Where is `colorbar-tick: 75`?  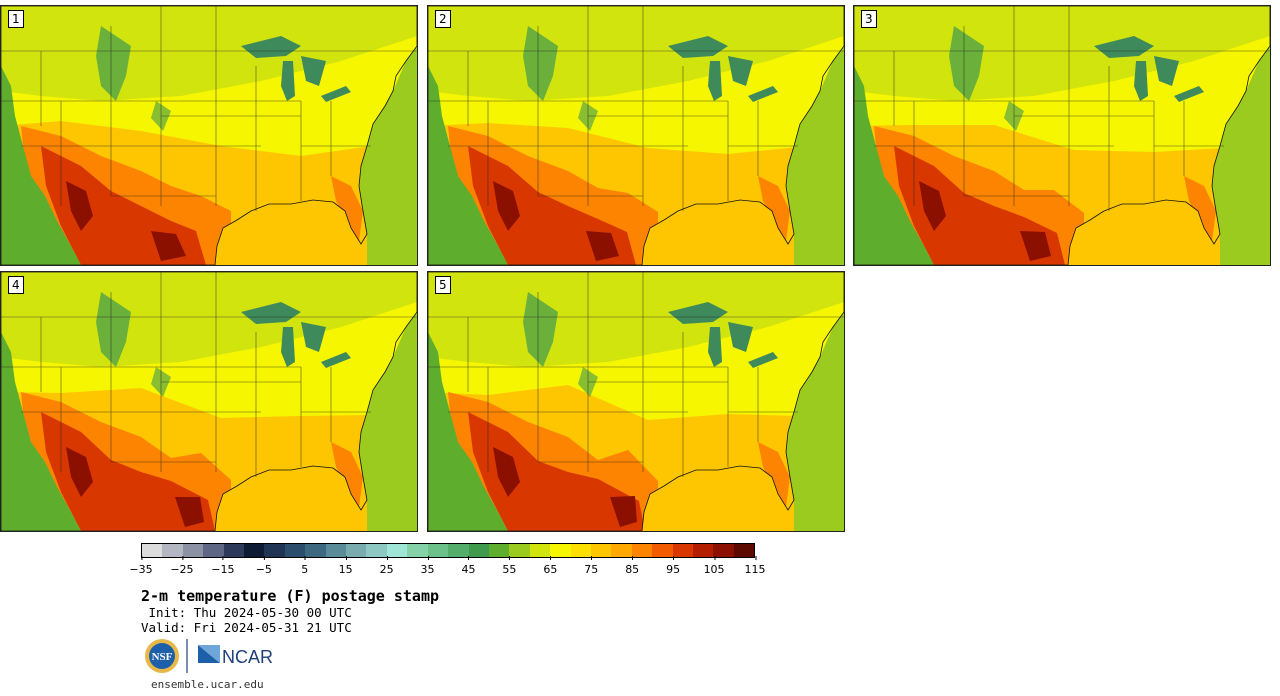 colorbar-tick: 75 is located at coordinates (591, 566).